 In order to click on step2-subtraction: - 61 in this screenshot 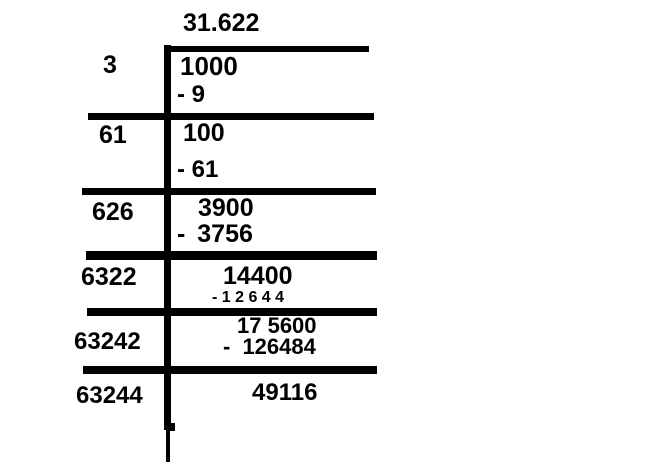, I will do `click(198, 169)`.